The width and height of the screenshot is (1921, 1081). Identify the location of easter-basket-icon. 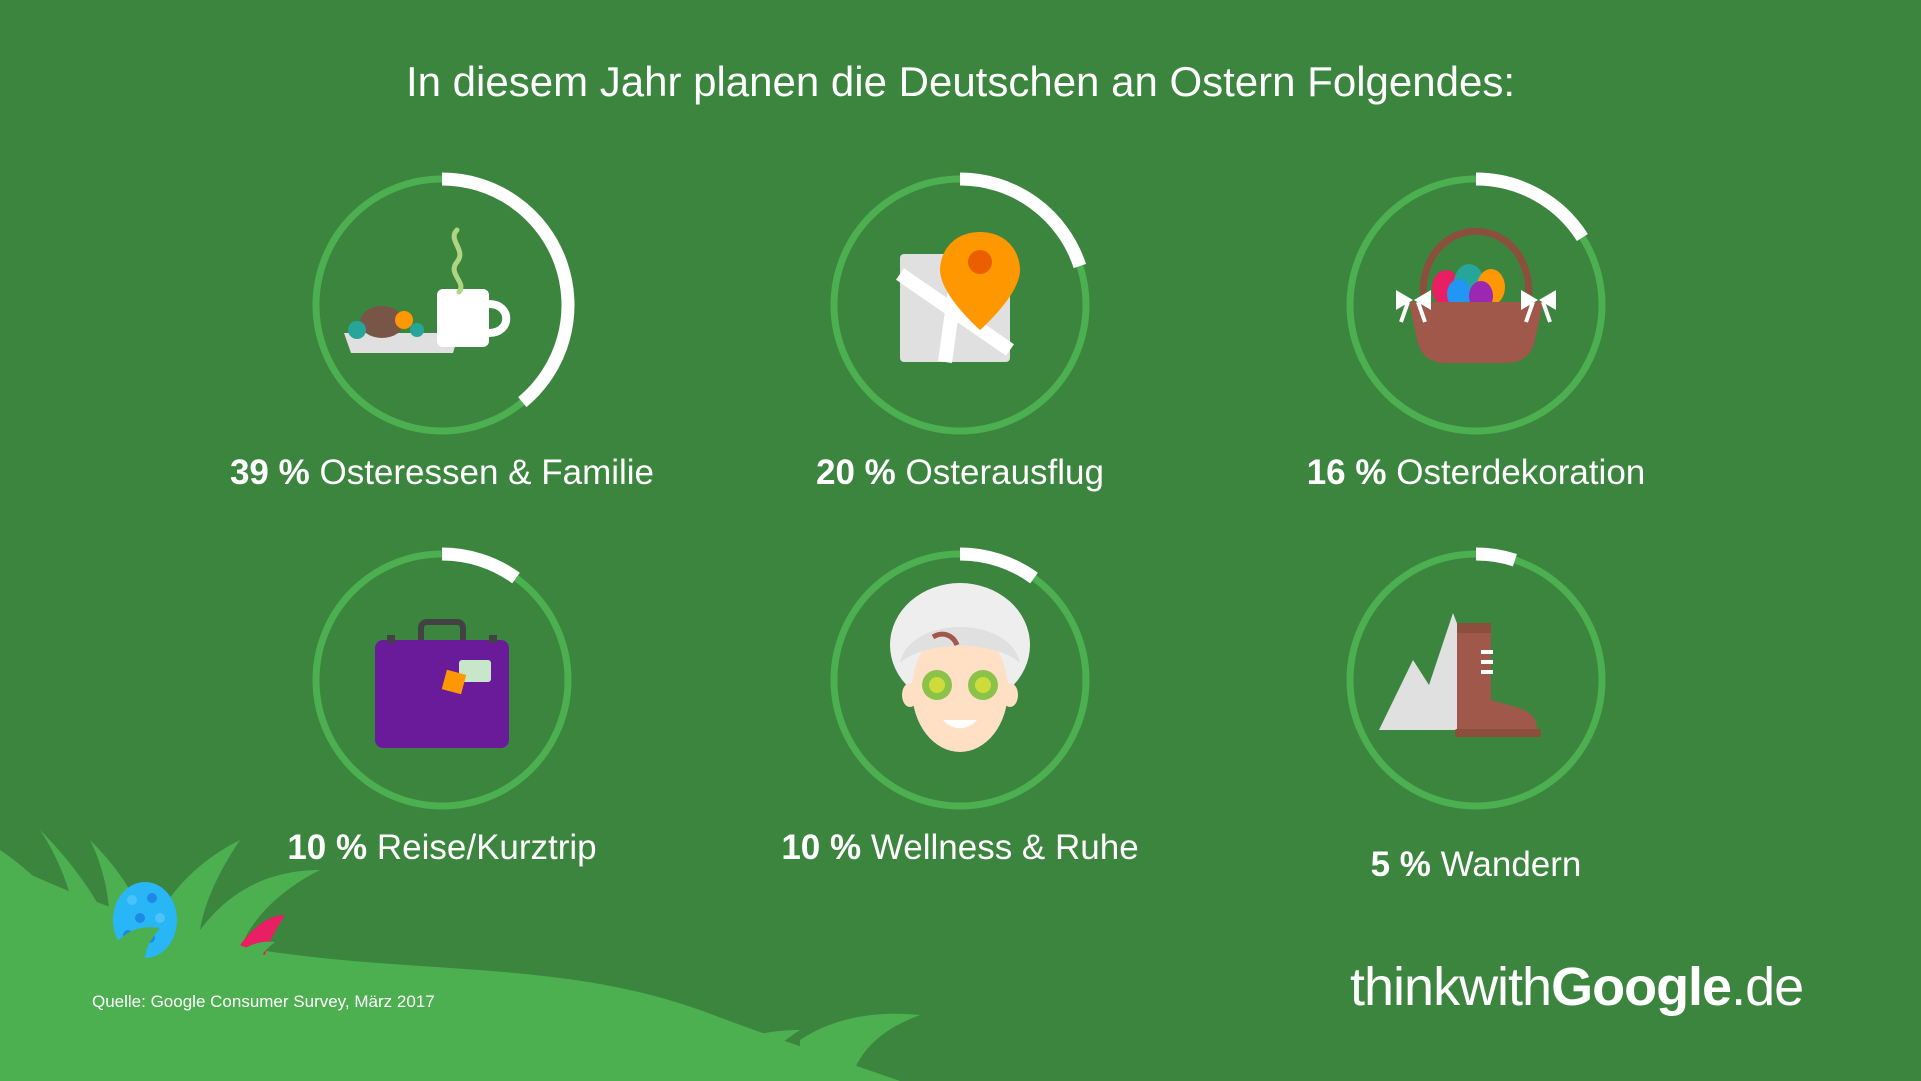
(1476, 295).